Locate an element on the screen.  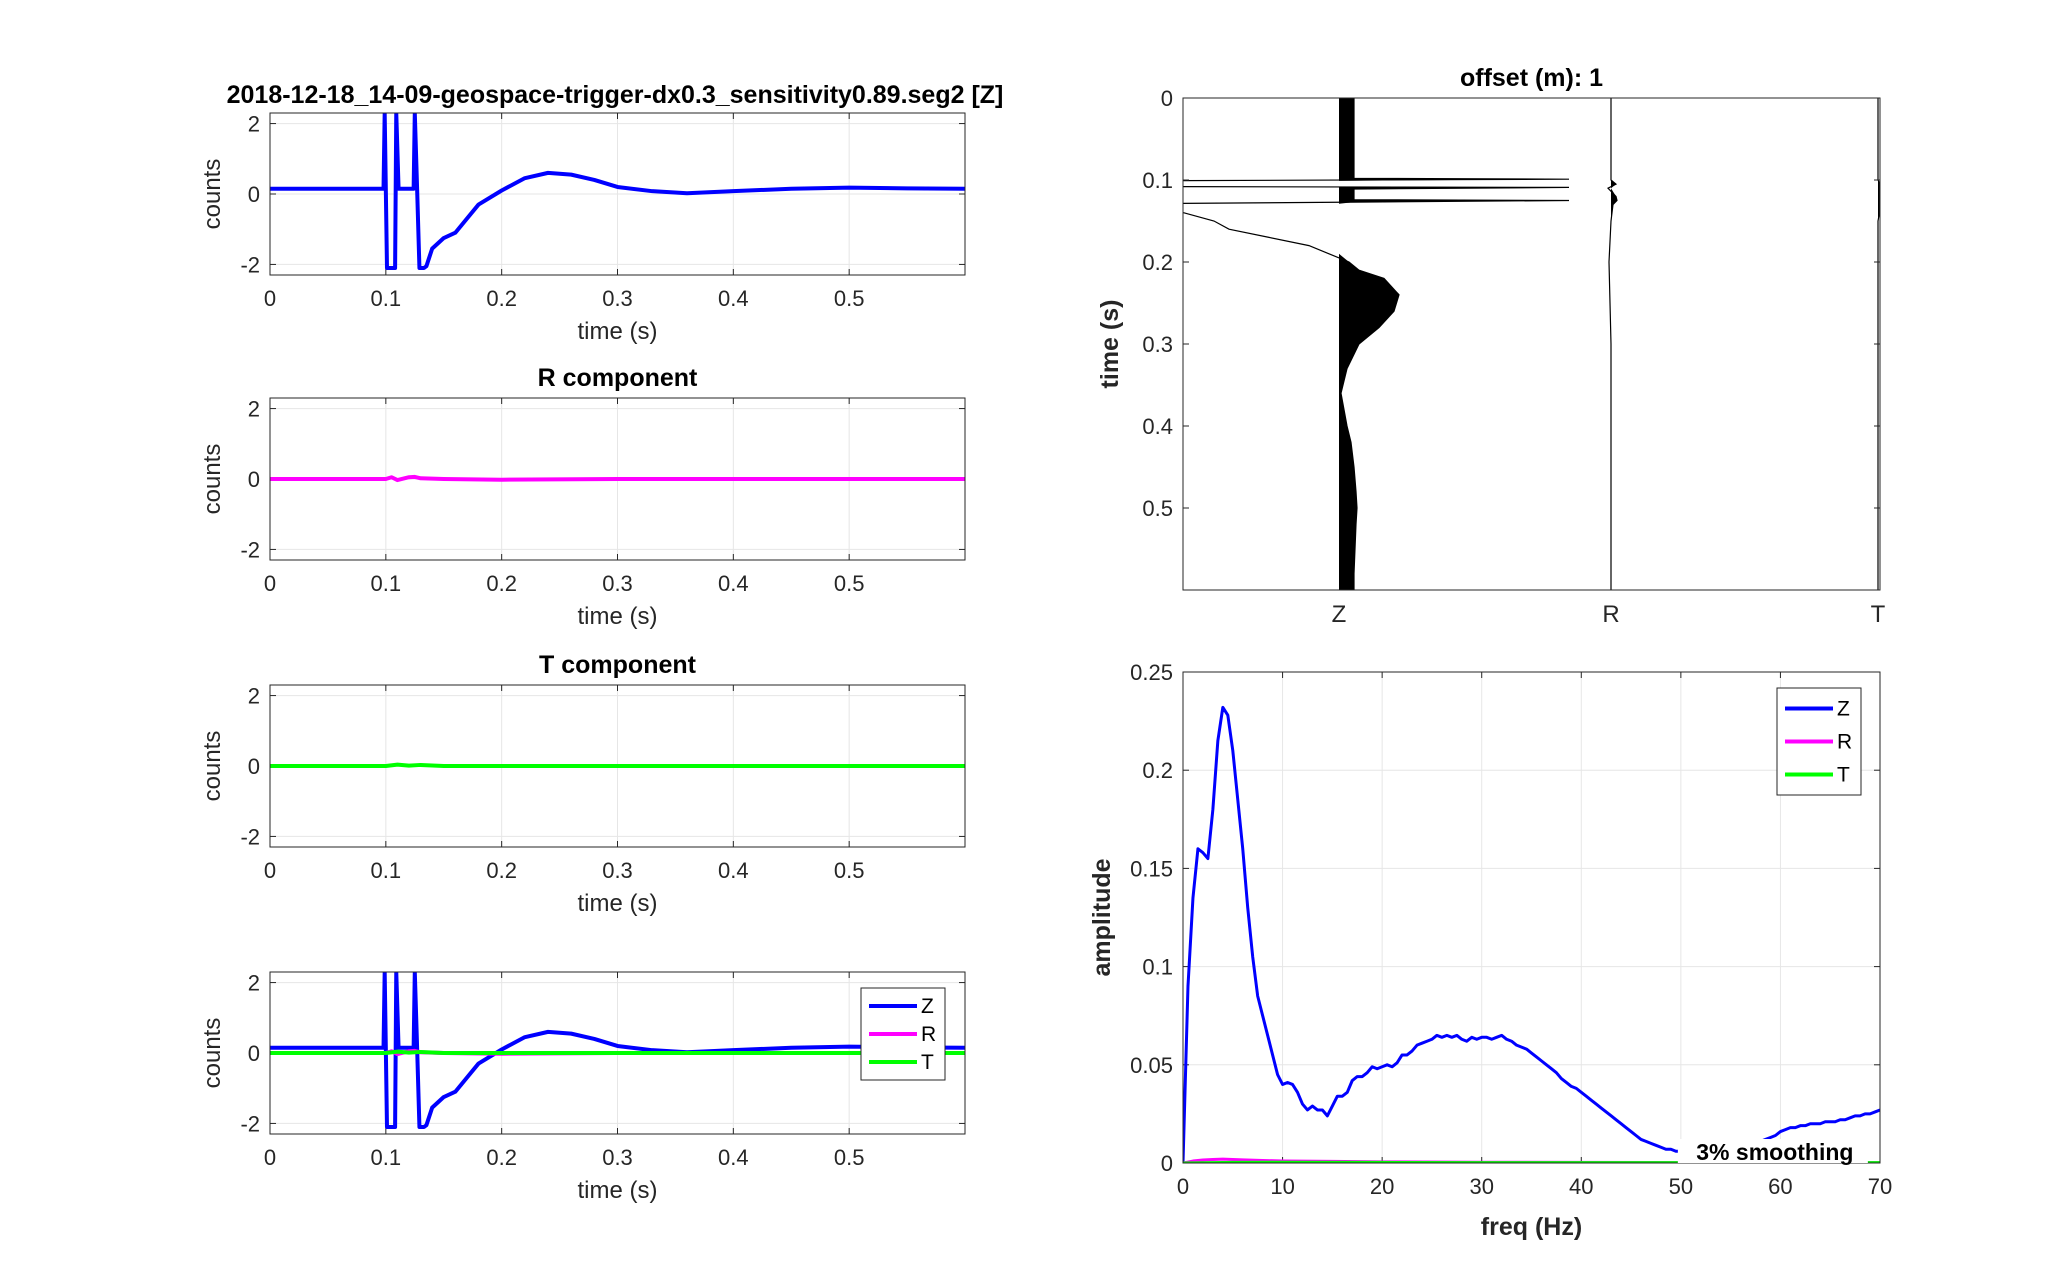
series-line-z is located at coordinates (617, 191).